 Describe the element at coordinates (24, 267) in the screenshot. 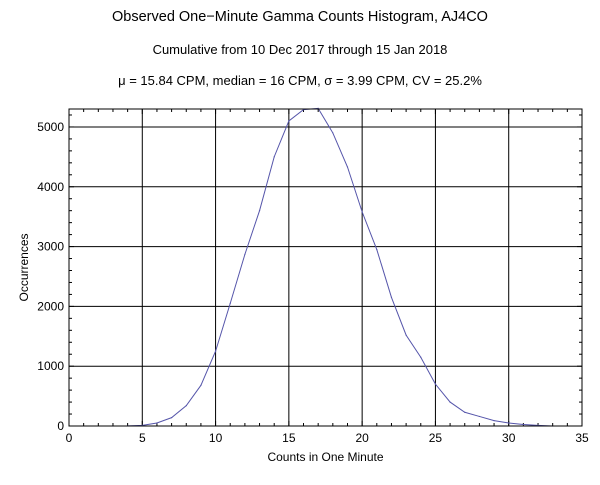

I see `y-axis-label: Occurrences` at that location.